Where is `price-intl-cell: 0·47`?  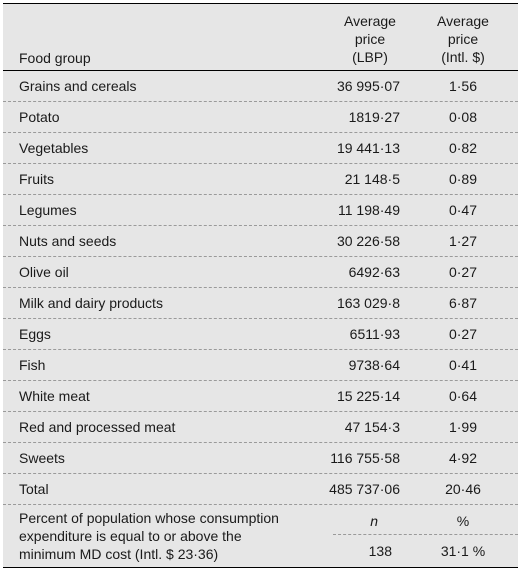 price-intl-cell: 0·47 is located at coordinates (463, 210).